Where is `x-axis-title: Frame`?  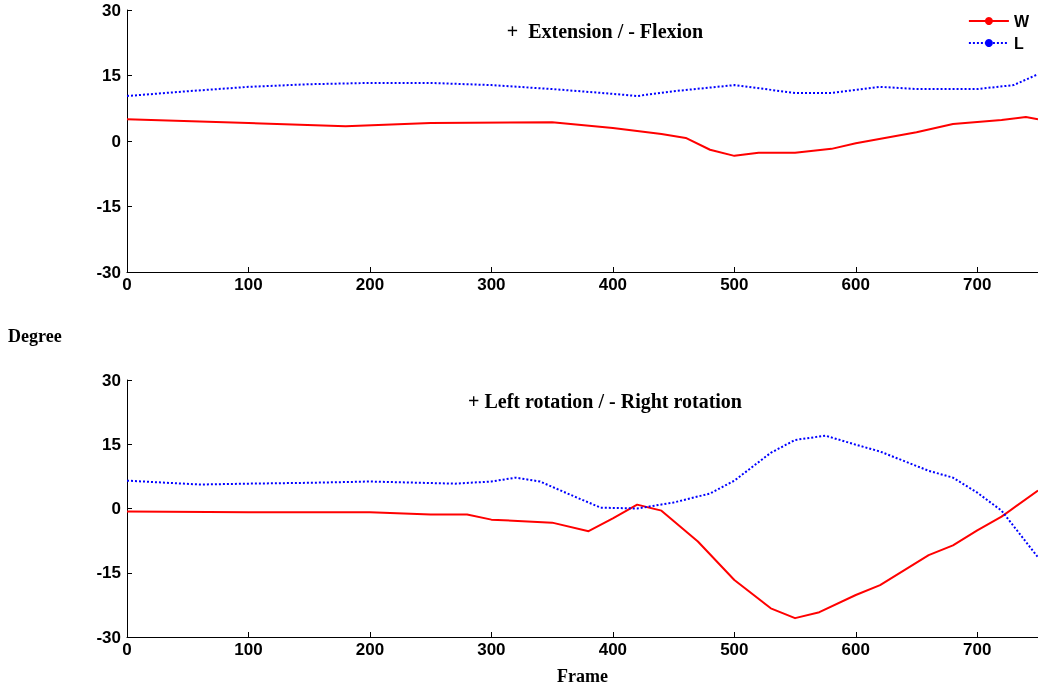
x-axis-title: Frame is located at coordinates (582, 676).